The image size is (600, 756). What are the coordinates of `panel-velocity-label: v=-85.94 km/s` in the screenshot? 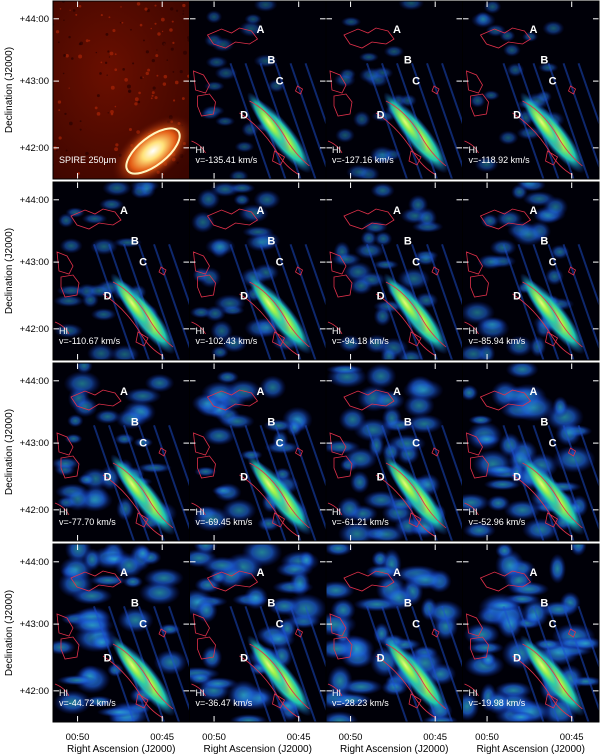 It's located at (497, 341).